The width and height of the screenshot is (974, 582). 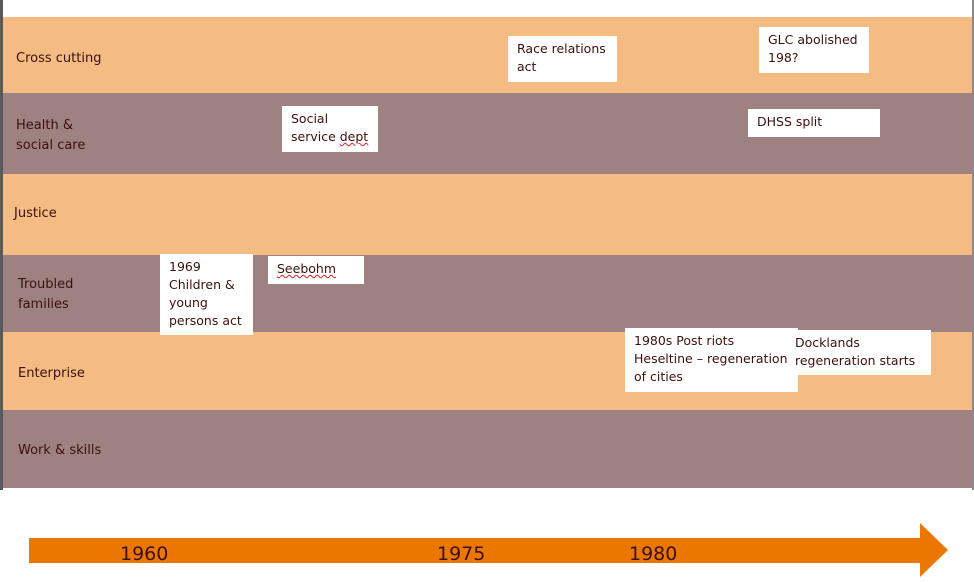 I want to click on right-border, so click(x=973, y=245).